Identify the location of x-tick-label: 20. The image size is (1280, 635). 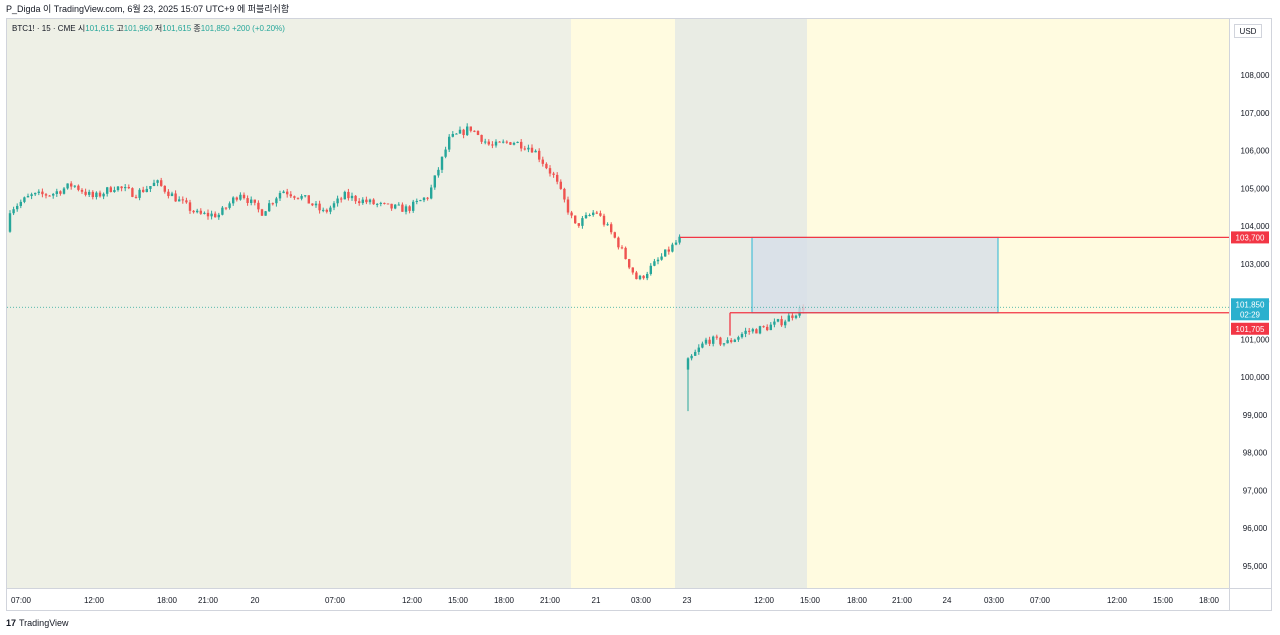
(255, 600).